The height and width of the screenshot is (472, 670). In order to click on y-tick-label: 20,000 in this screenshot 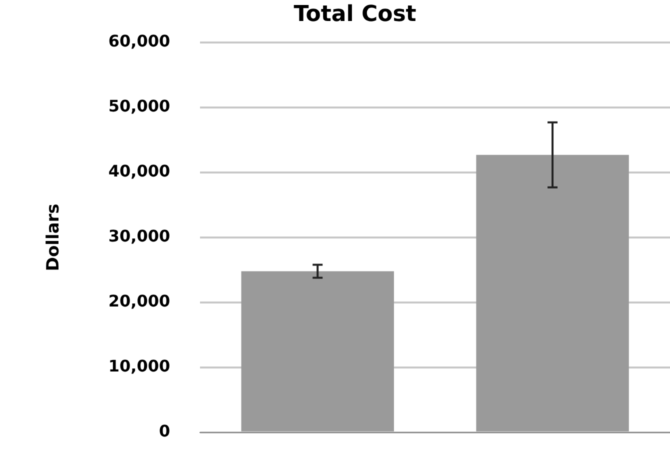, I will do `click(139, 301)`.